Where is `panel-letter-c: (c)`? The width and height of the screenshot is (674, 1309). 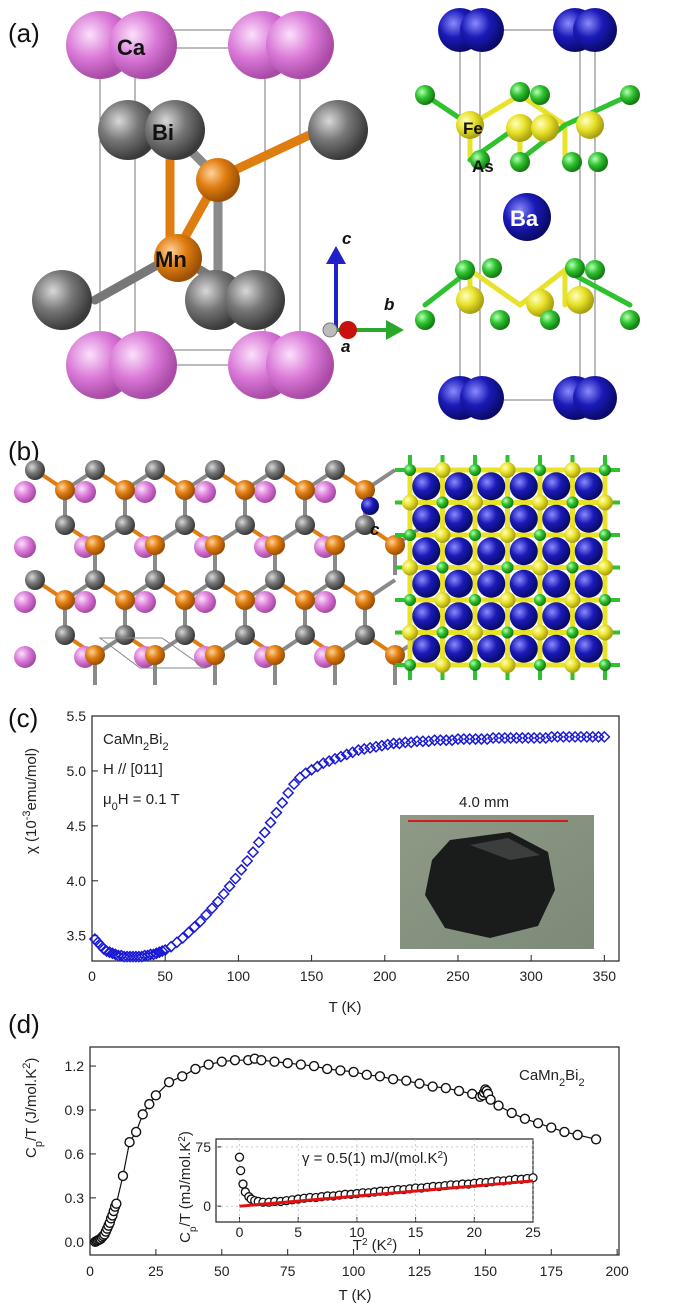 panel-letter-c: (c) is located at coordinates (23, 718).